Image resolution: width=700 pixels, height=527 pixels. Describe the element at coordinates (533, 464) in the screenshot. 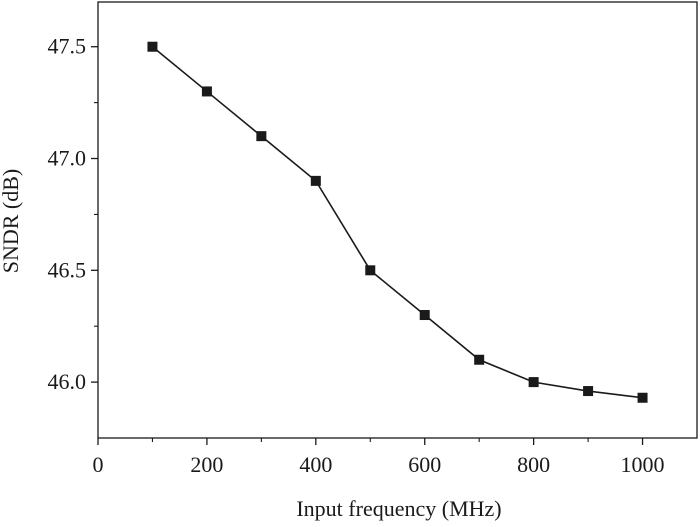

I see `x-tick-label: 800` at that location.